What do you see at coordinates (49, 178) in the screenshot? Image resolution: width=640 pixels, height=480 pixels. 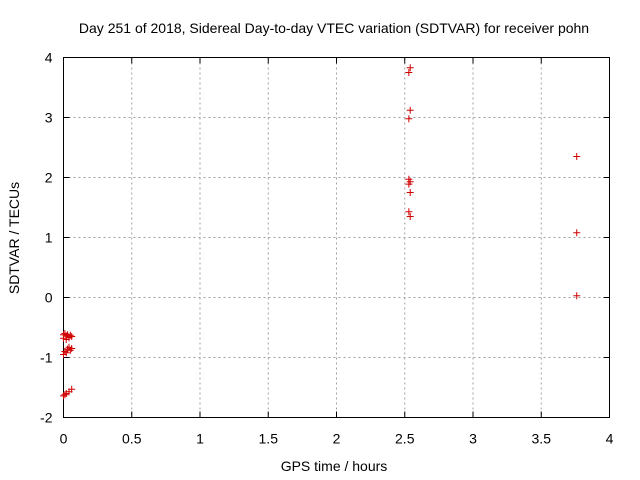 I see `y-tick-label: 2` at bounding box center [49, 178].